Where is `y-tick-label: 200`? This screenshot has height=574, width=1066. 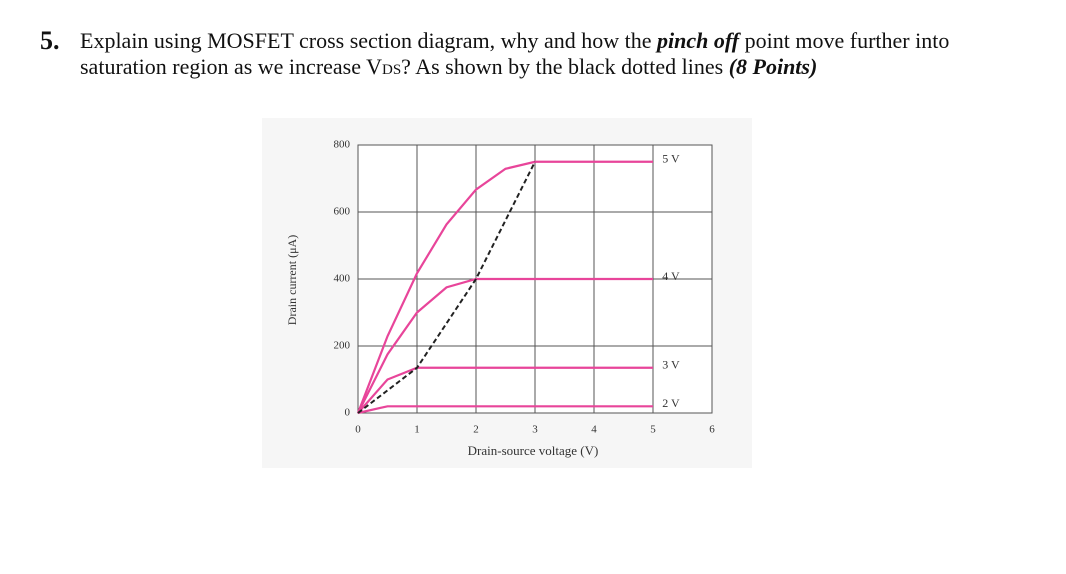 y-tick-label: 200 is located at coordinates (342, 346).